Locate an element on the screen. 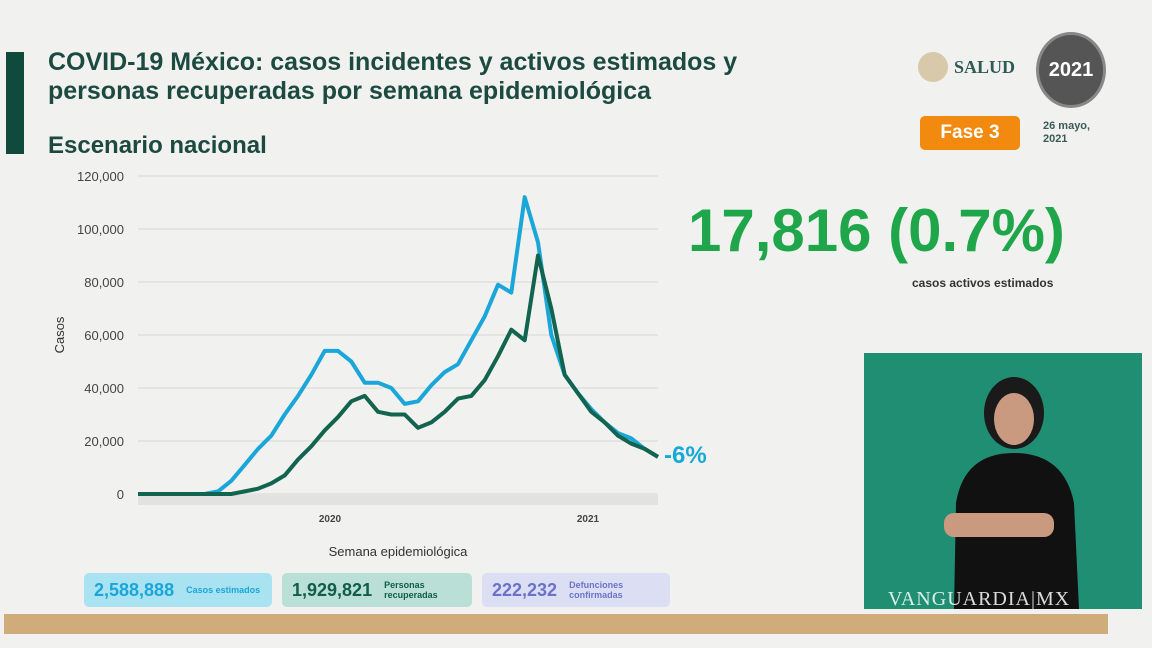 Image resolution: width=1152 pixels, height=648 pixels. summary-card-deaths: 222,232 Defunciones confirmadas is located at coordinates (576, 590).